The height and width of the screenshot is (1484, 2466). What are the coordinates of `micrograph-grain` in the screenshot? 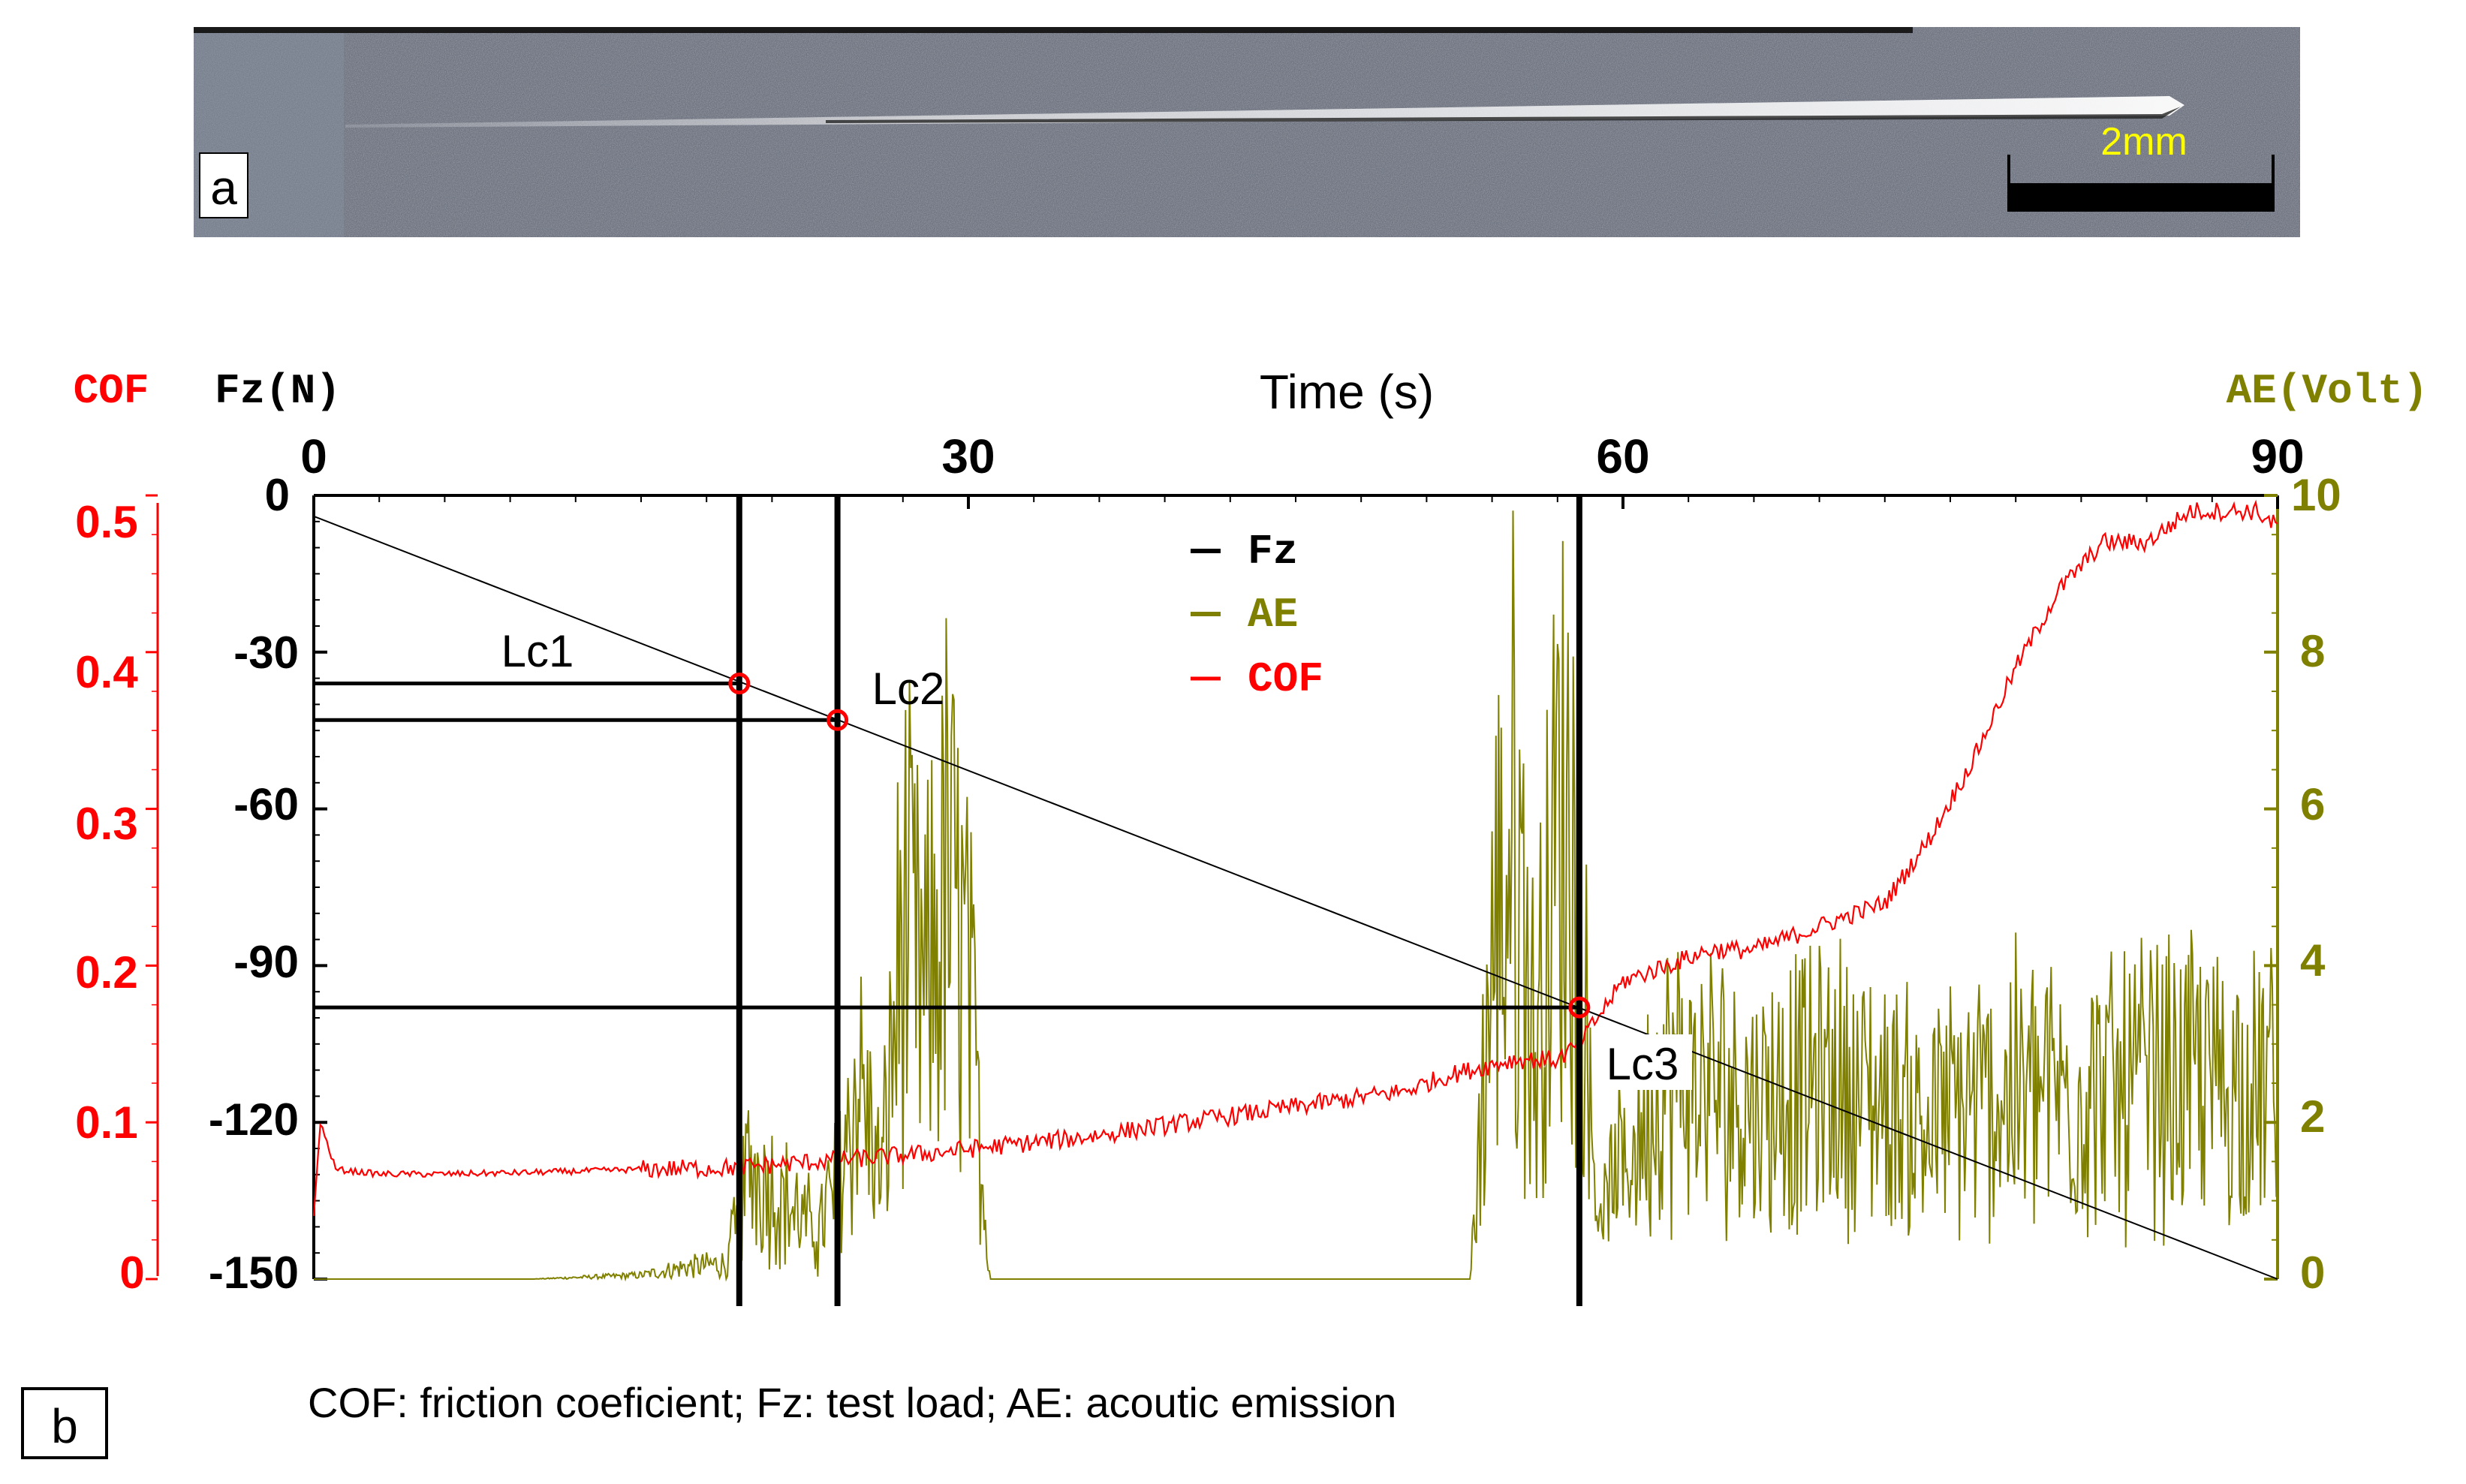 It's located at (1247, 132).